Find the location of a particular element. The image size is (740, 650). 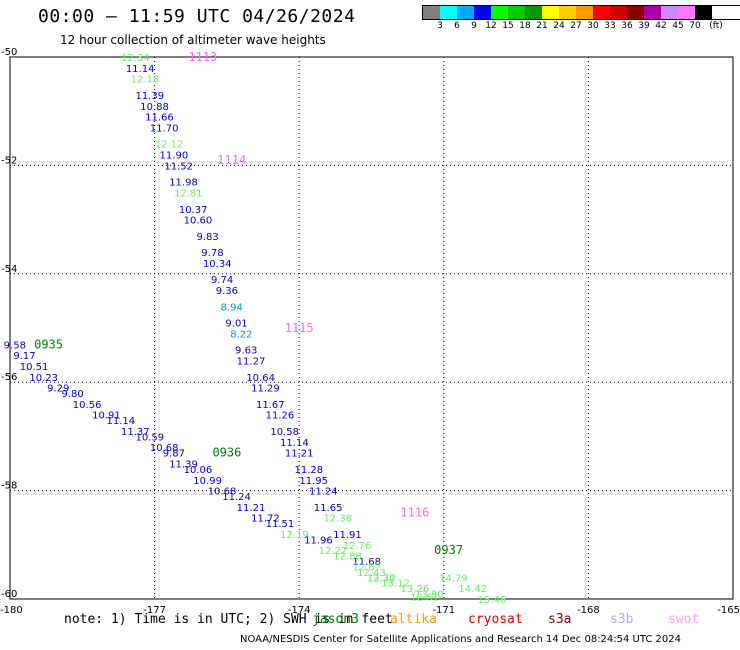

x-tick-label: -165 is located at coordinates (728, 610).